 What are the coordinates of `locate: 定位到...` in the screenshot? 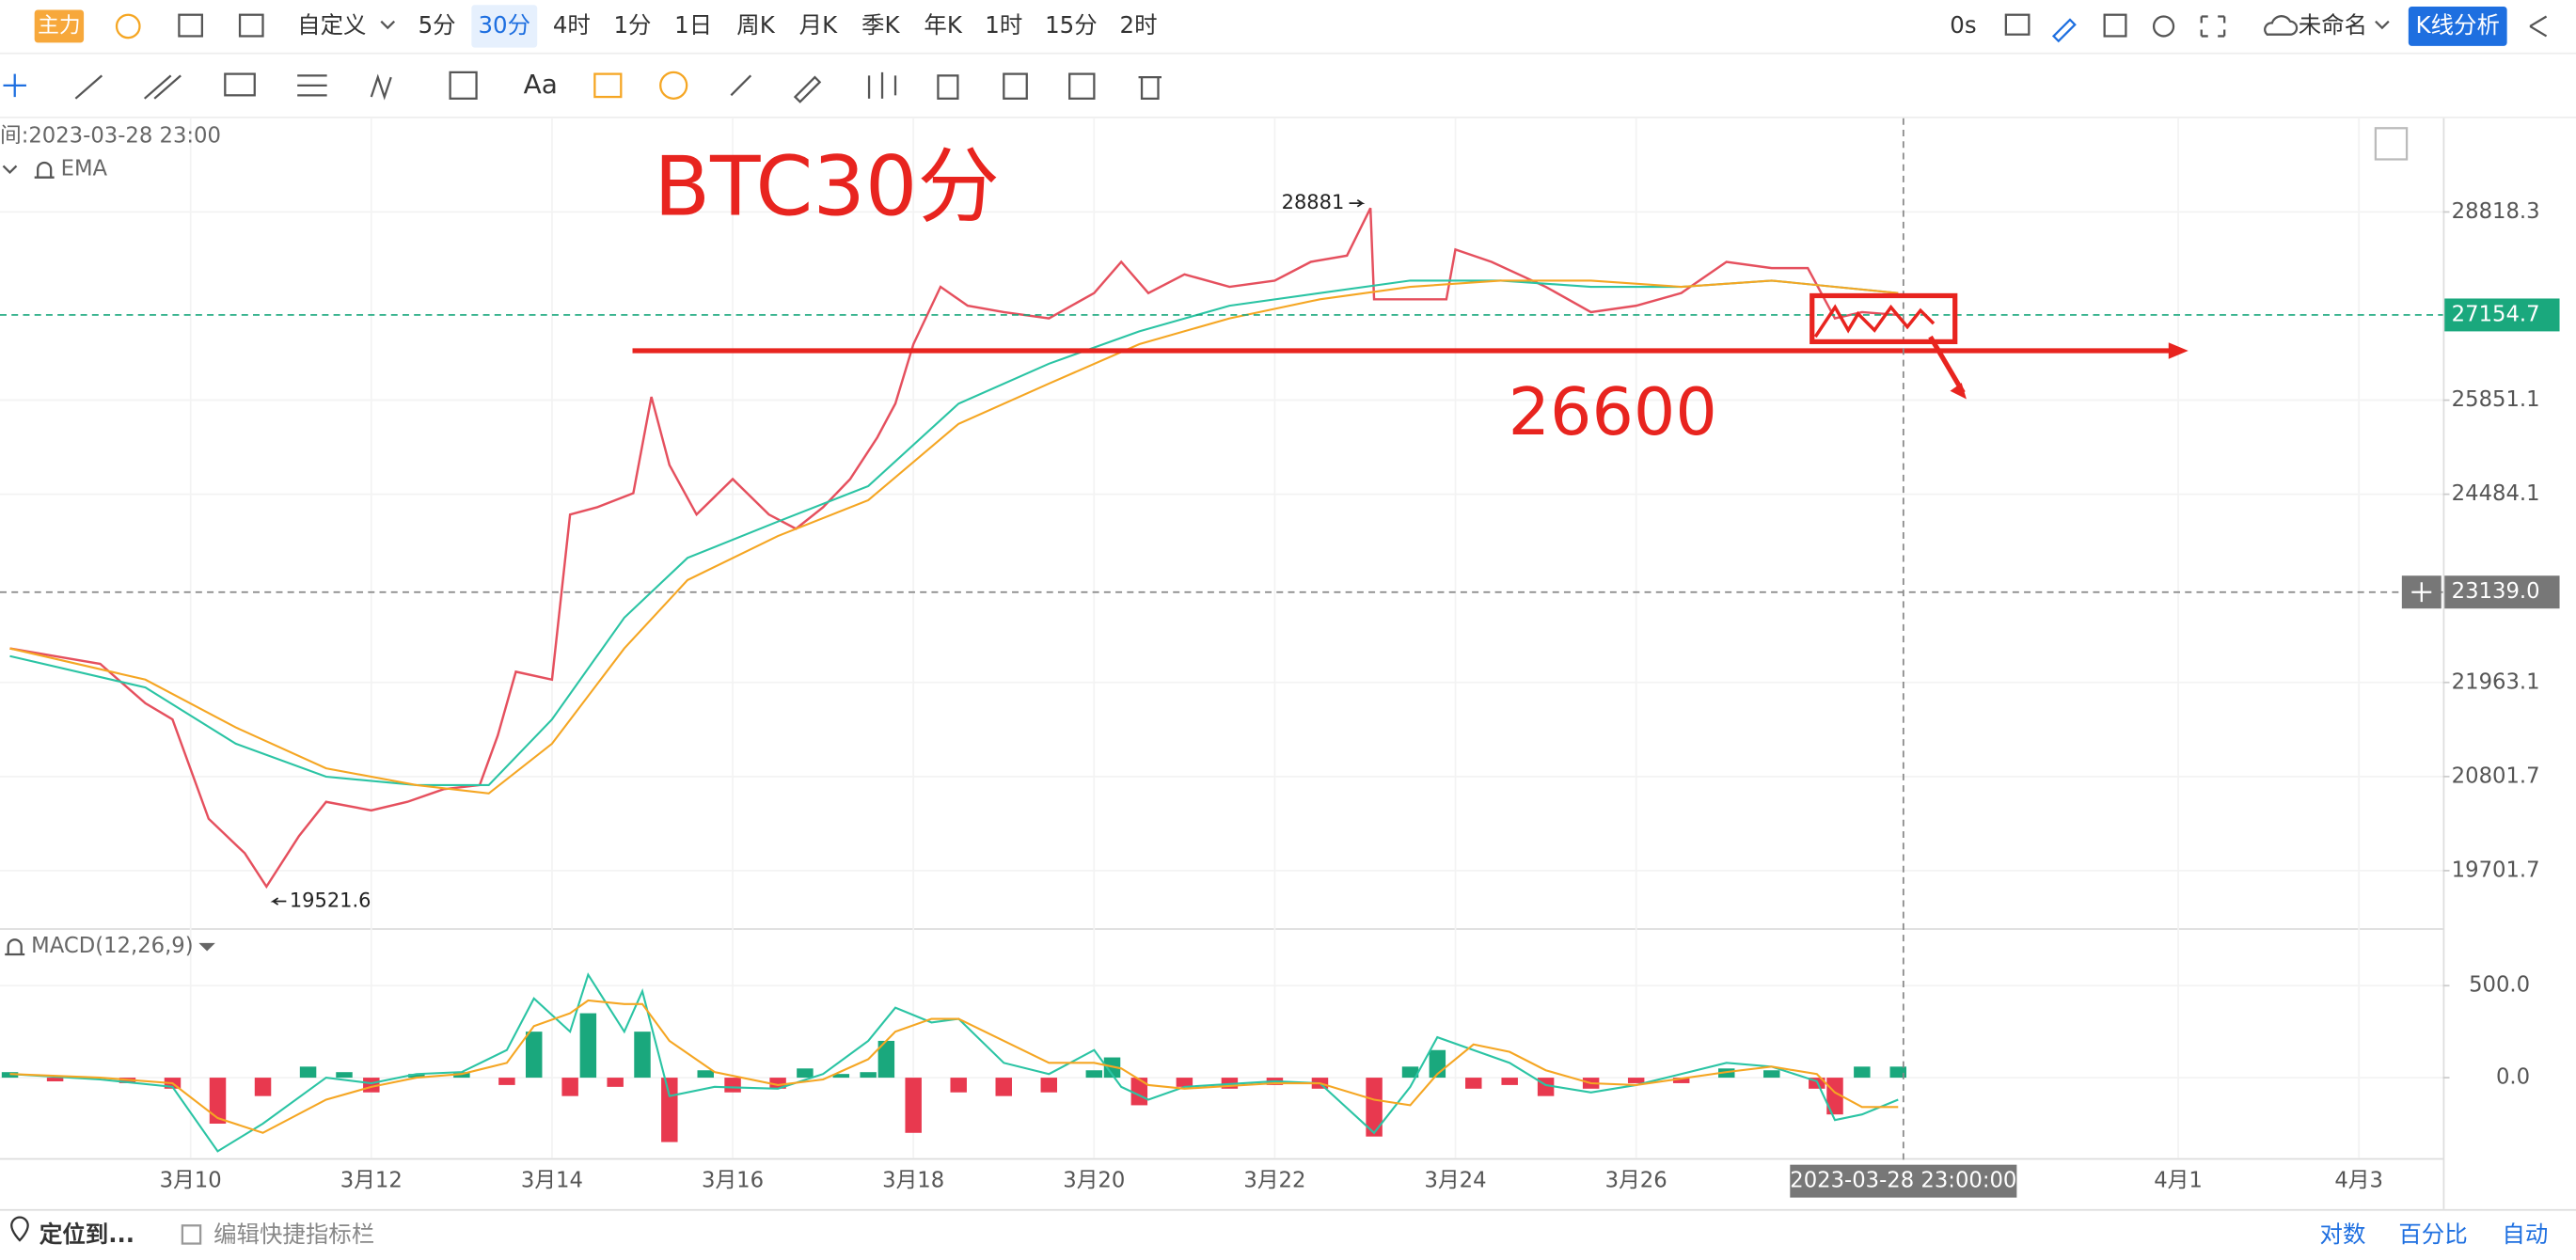 It's located at (87, 1234).